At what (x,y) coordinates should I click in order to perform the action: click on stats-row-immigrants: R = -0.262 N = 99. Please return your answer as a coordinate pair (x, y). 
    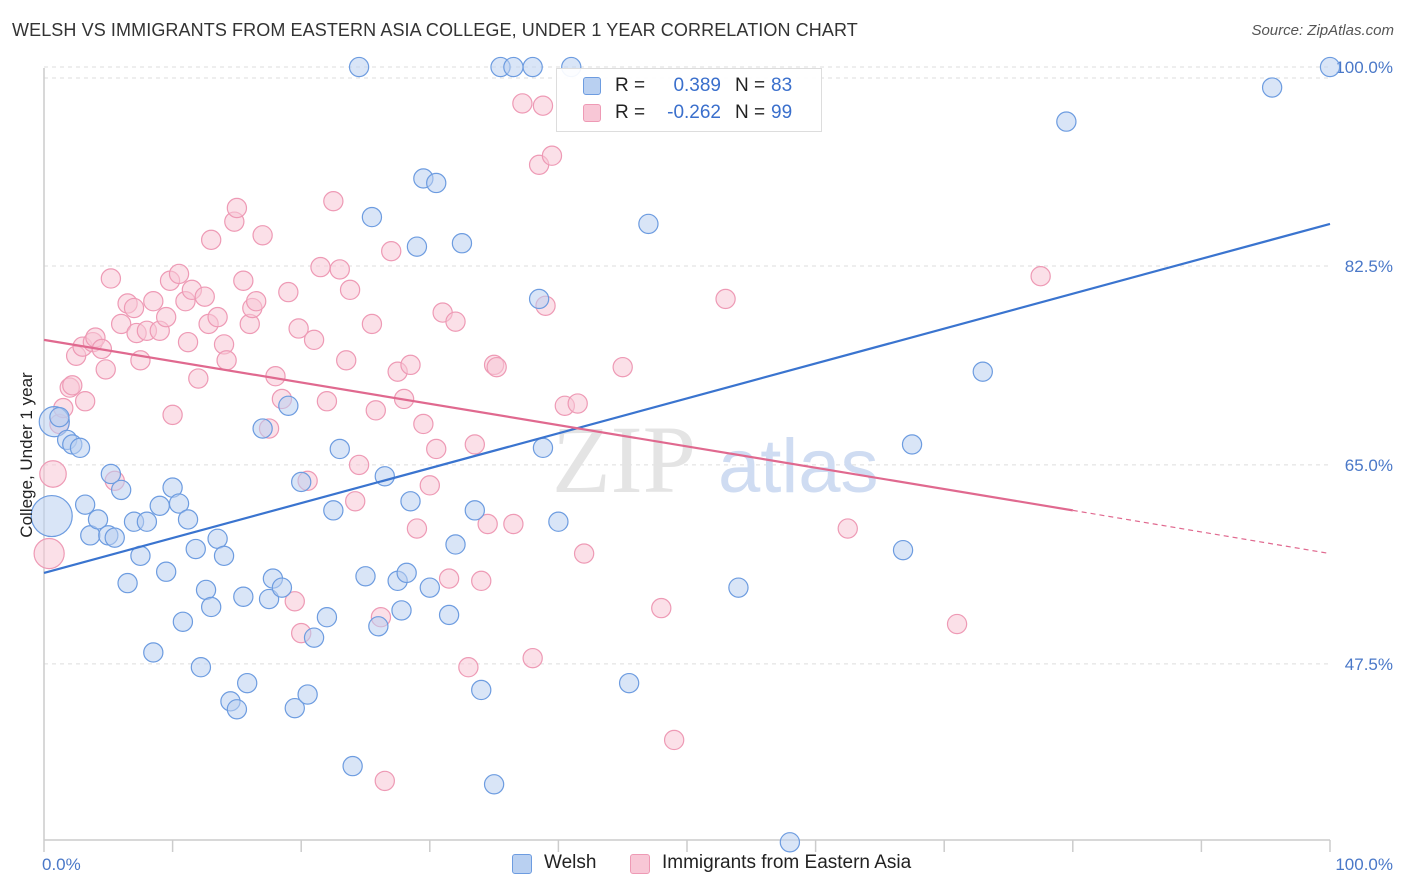
    Looking at the image, I should click on (689, 114).